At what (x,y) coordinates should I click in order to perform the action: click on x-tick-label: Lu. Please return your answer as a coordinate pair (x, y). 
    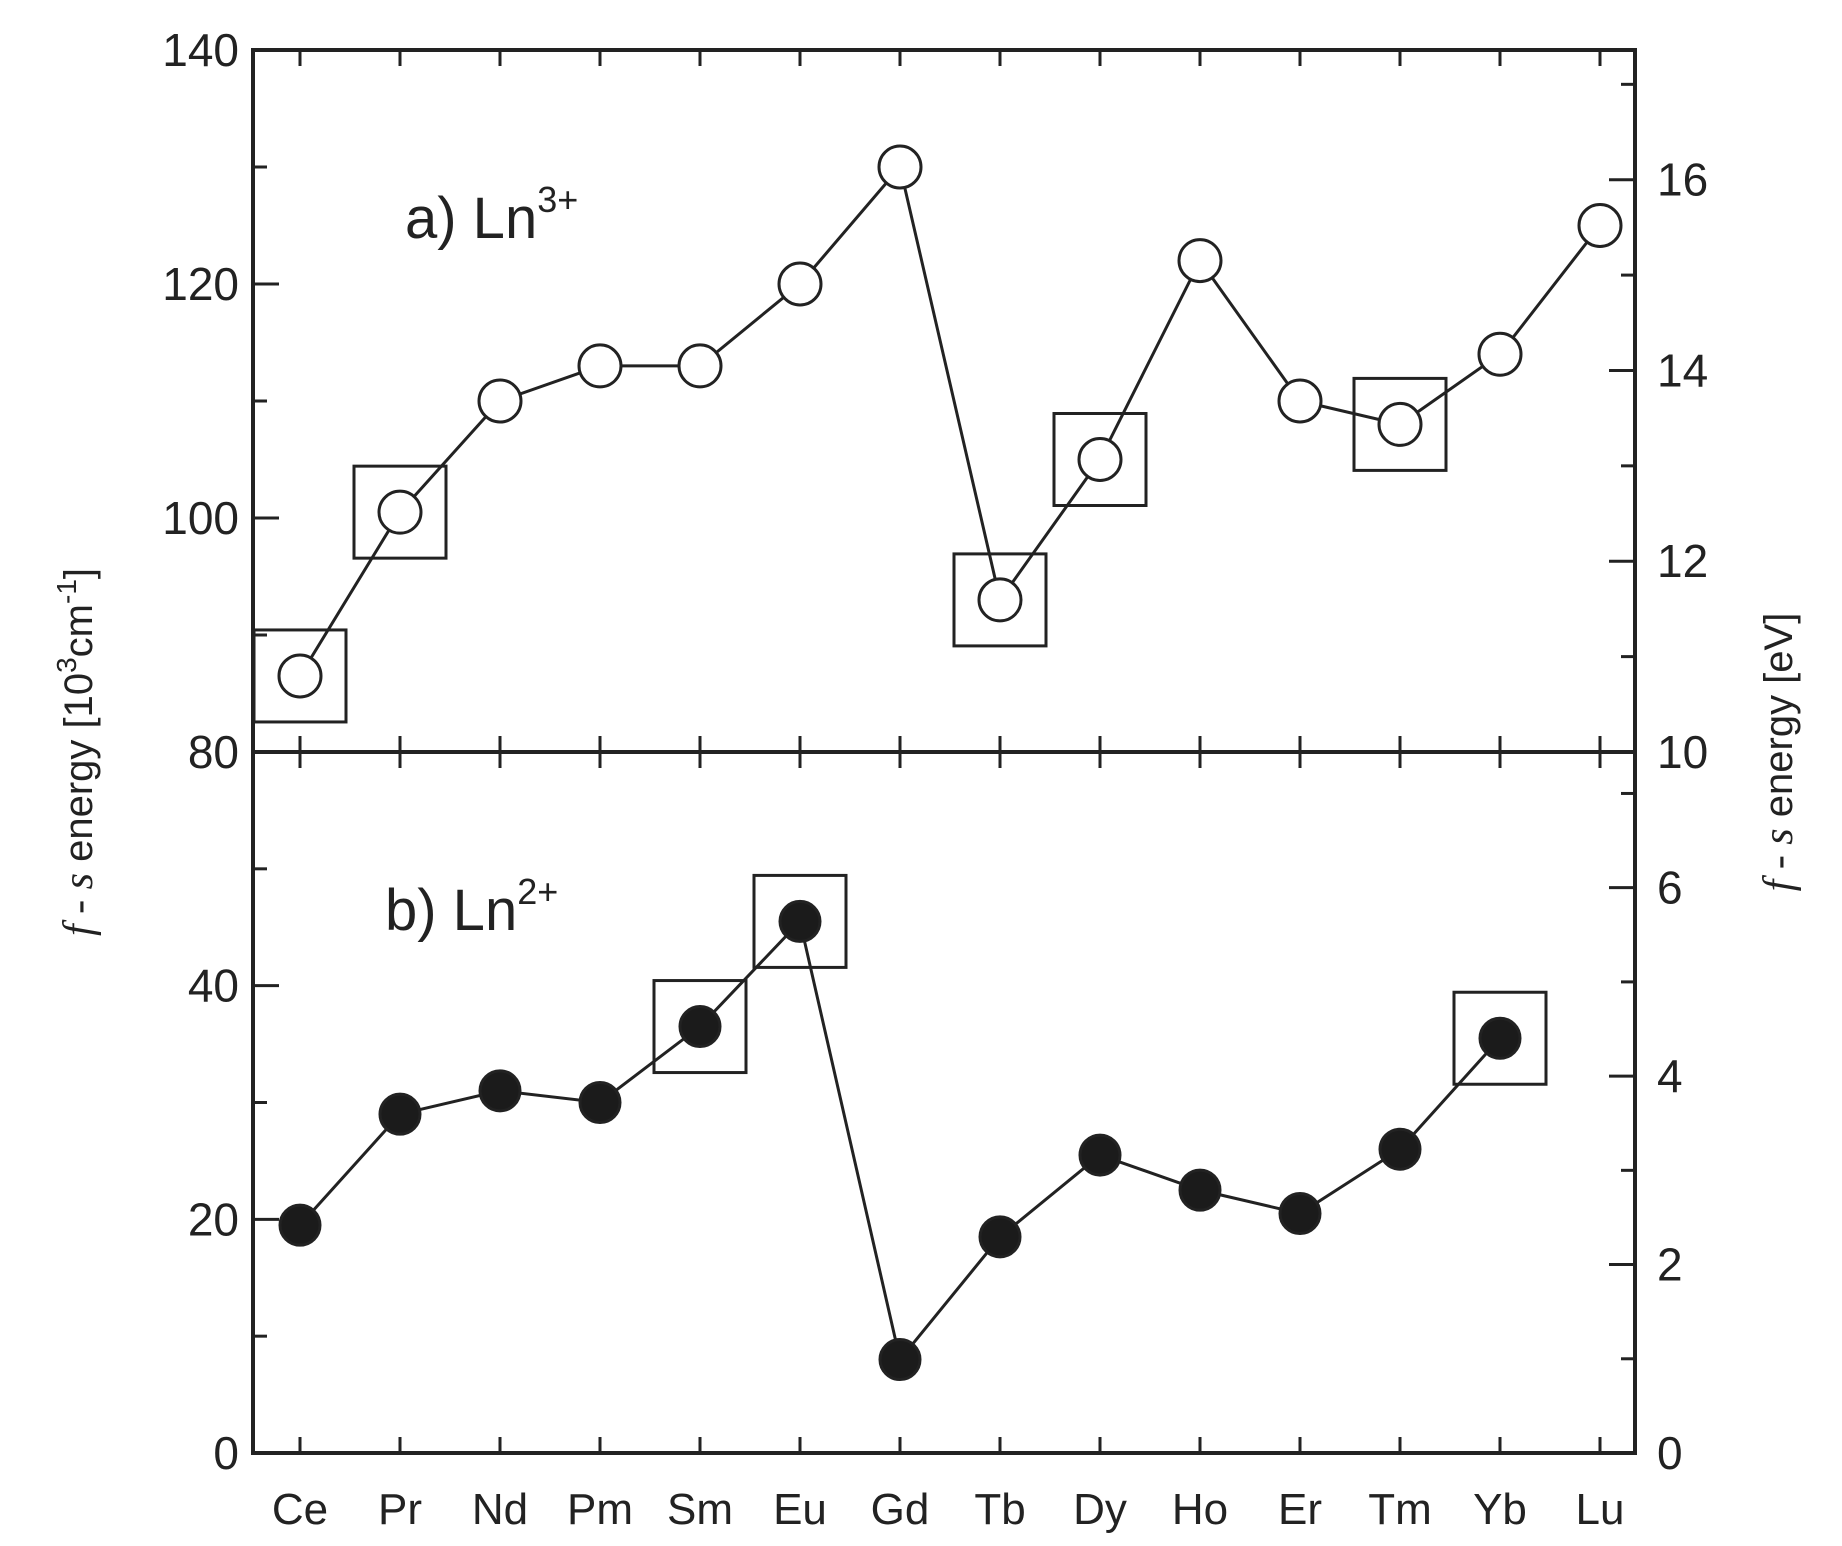
    Looking at the image, I should click on (1600, 1509).